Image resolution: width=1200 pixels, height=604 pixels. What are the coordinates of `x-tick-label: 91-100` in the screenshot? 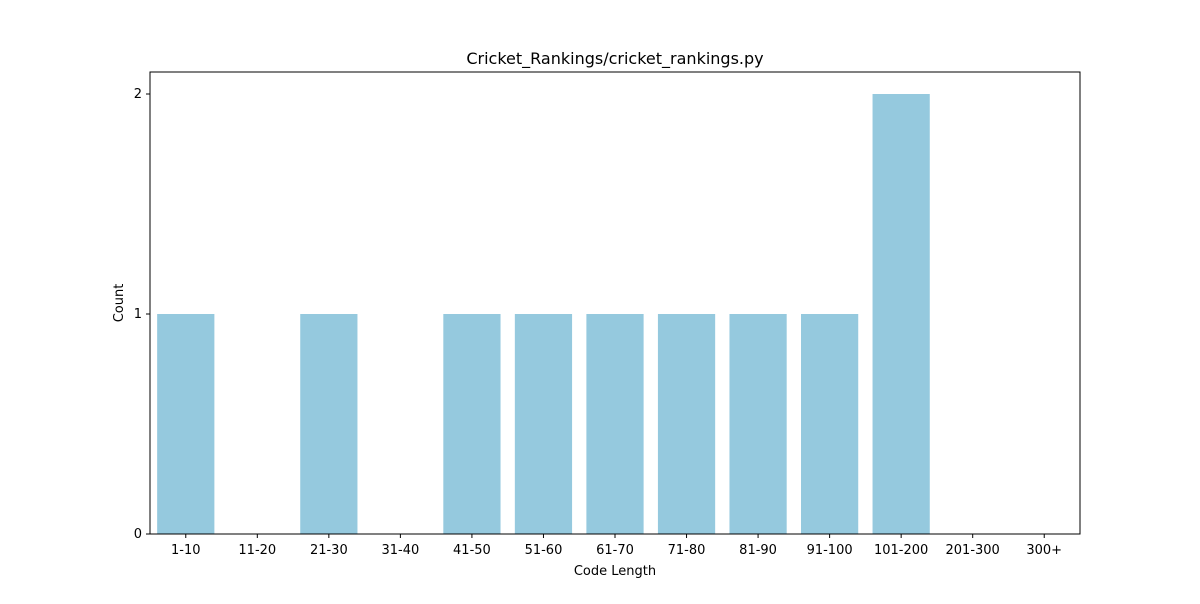 It's located at (830, 550).